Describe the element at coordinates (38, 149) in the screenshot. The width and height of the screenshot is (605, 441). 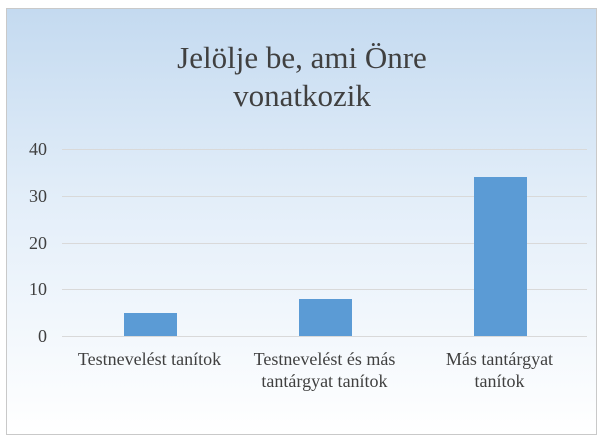
I see `y-tick-label: 40` at that location.